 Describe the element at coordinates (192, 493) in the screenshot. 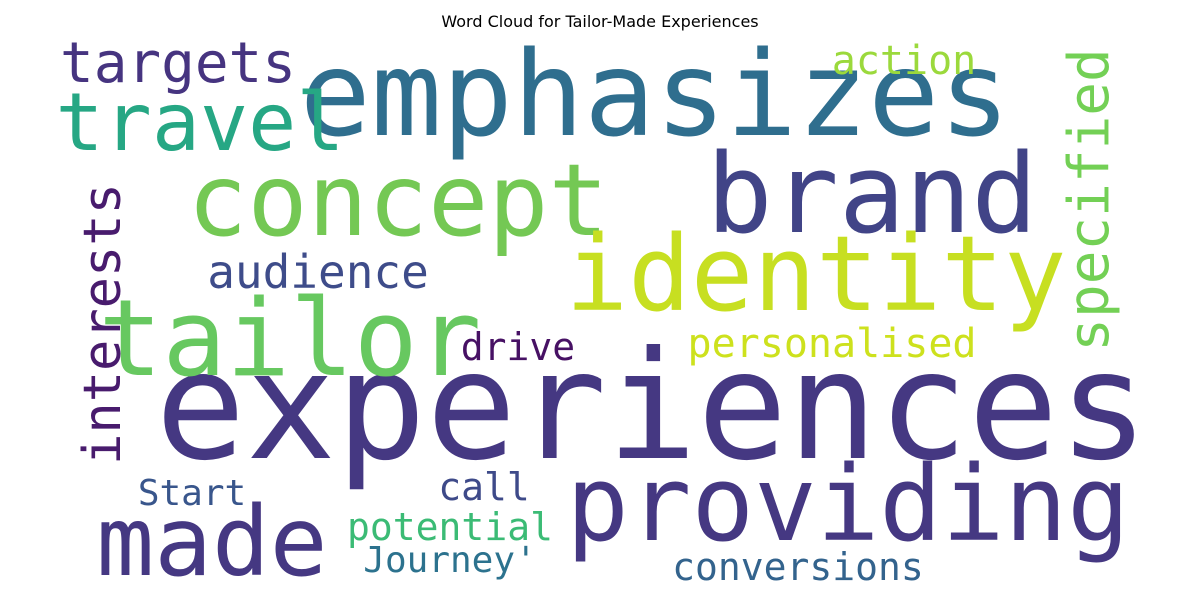

I see `word-start: Start` at that location.